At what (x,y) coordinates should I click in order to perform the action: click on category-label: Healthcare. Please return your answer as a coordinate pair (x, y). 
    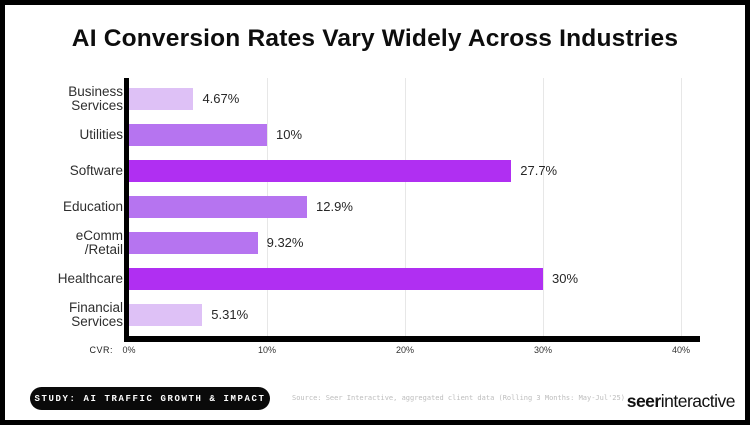
    Looking at the image, I should click on (67, 279).